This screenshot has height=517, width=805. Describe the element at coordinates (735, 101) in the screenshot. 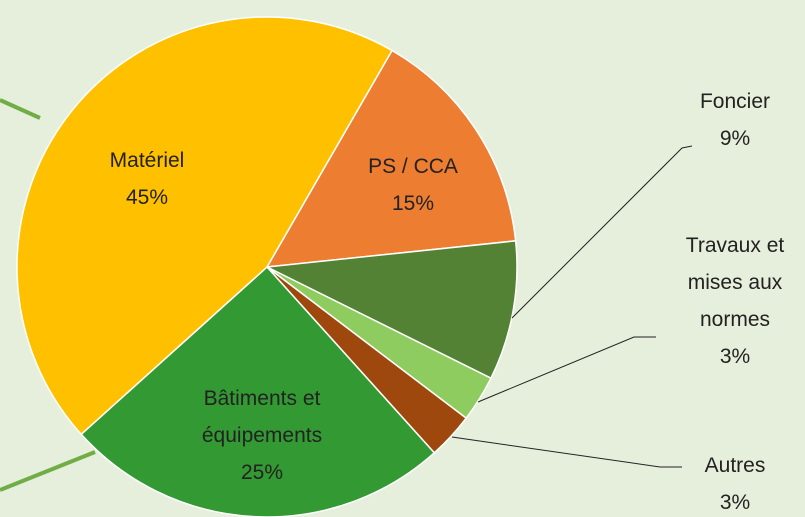

I see `slice-label: Foncier` at that location.